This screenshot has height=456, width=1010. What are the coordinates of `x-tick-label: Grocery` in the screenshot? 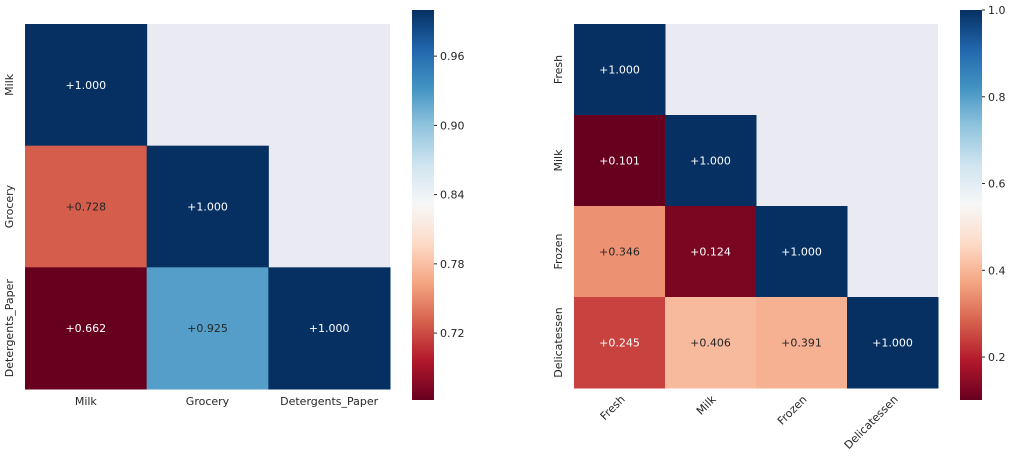 It's located at (208, 401).